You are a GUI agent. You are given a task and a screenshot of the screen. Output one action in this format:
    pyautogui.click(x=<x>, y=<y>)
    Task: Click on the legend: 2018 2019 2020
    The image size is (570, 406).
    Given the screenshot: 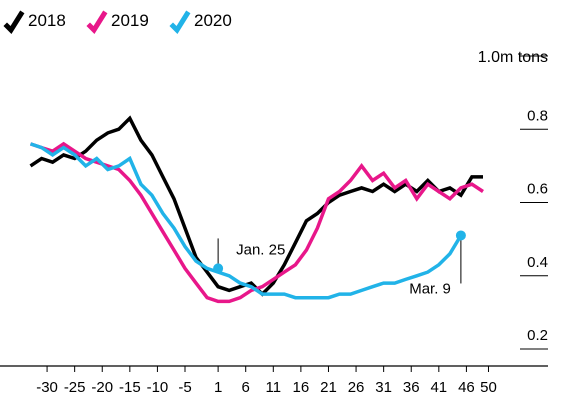 What is the action you would take?
    pyautogui.click(x=117, y=22)
    